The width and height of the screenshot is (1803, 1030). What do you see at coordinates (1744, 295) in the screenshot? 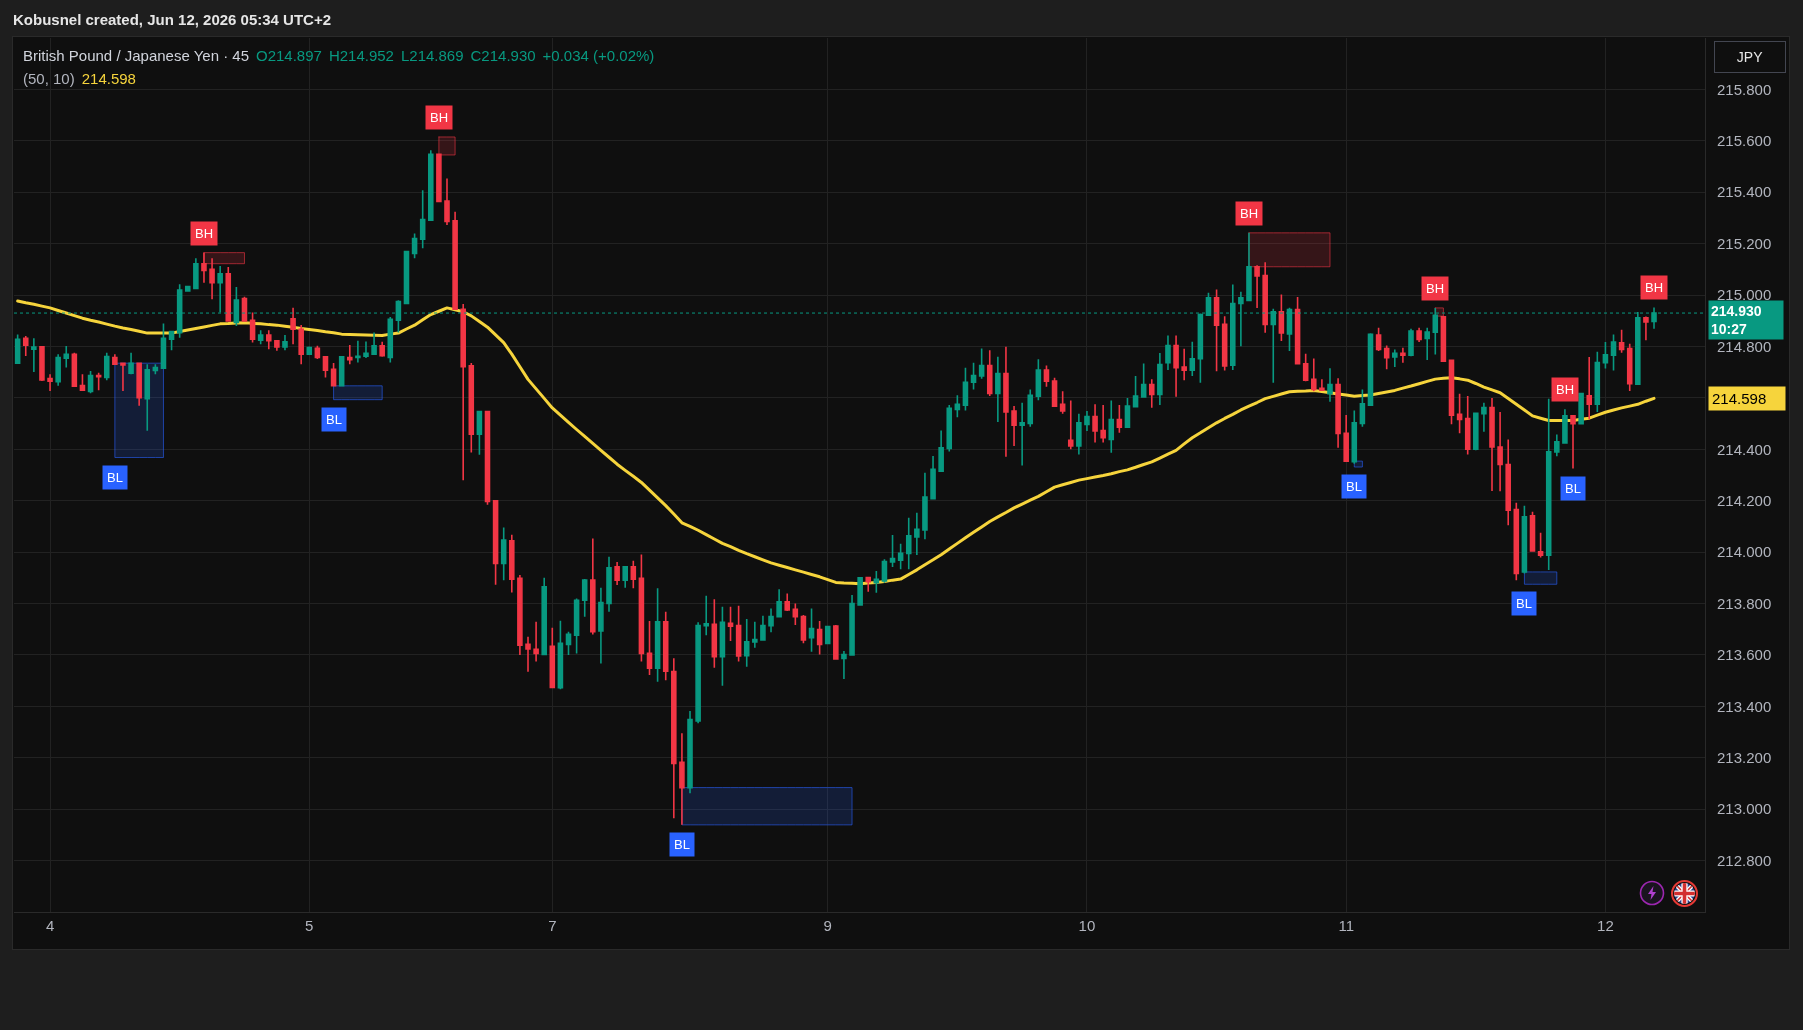
I see `y-tick-label: 215.000` at bounding box center [1744, 295].